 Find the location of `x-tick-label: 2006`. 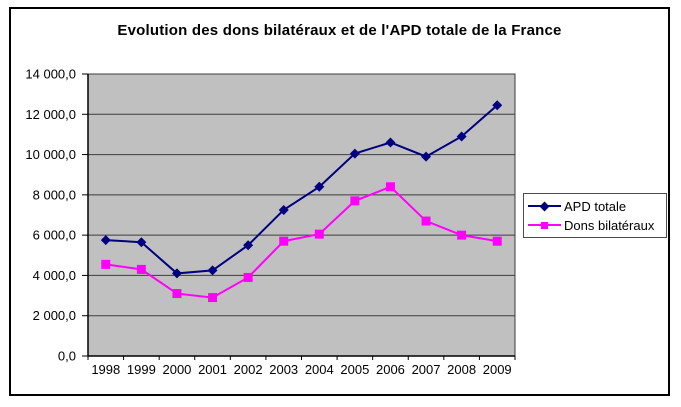

x-tick-label: 2006 is located at coordinates (390, 369).